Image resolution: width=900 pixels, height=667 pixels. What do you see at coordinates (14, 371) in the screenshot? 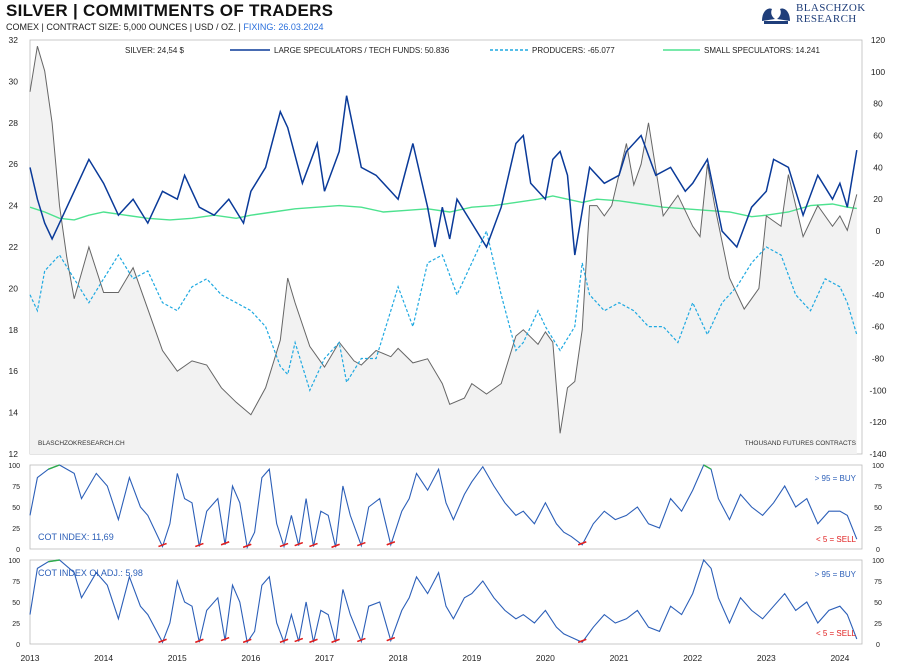
I see `left-tick-label: 16` at bounding box center [14, 371].